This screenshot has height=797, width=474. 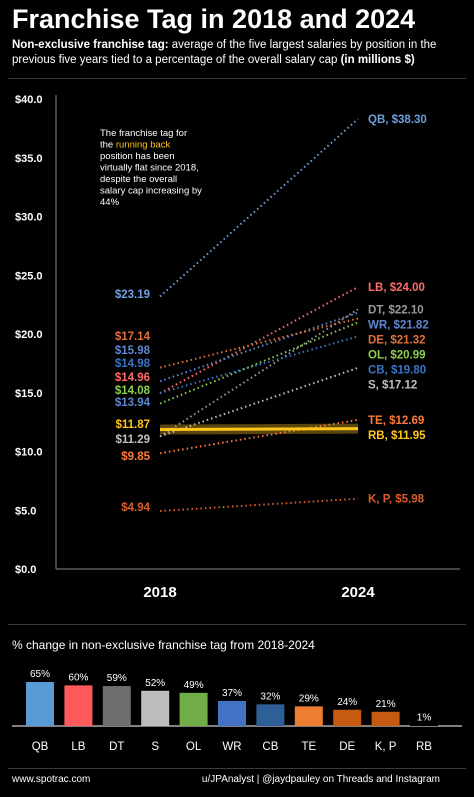 I want to click on bar-category-label: DE, so click(x=347, y=747).